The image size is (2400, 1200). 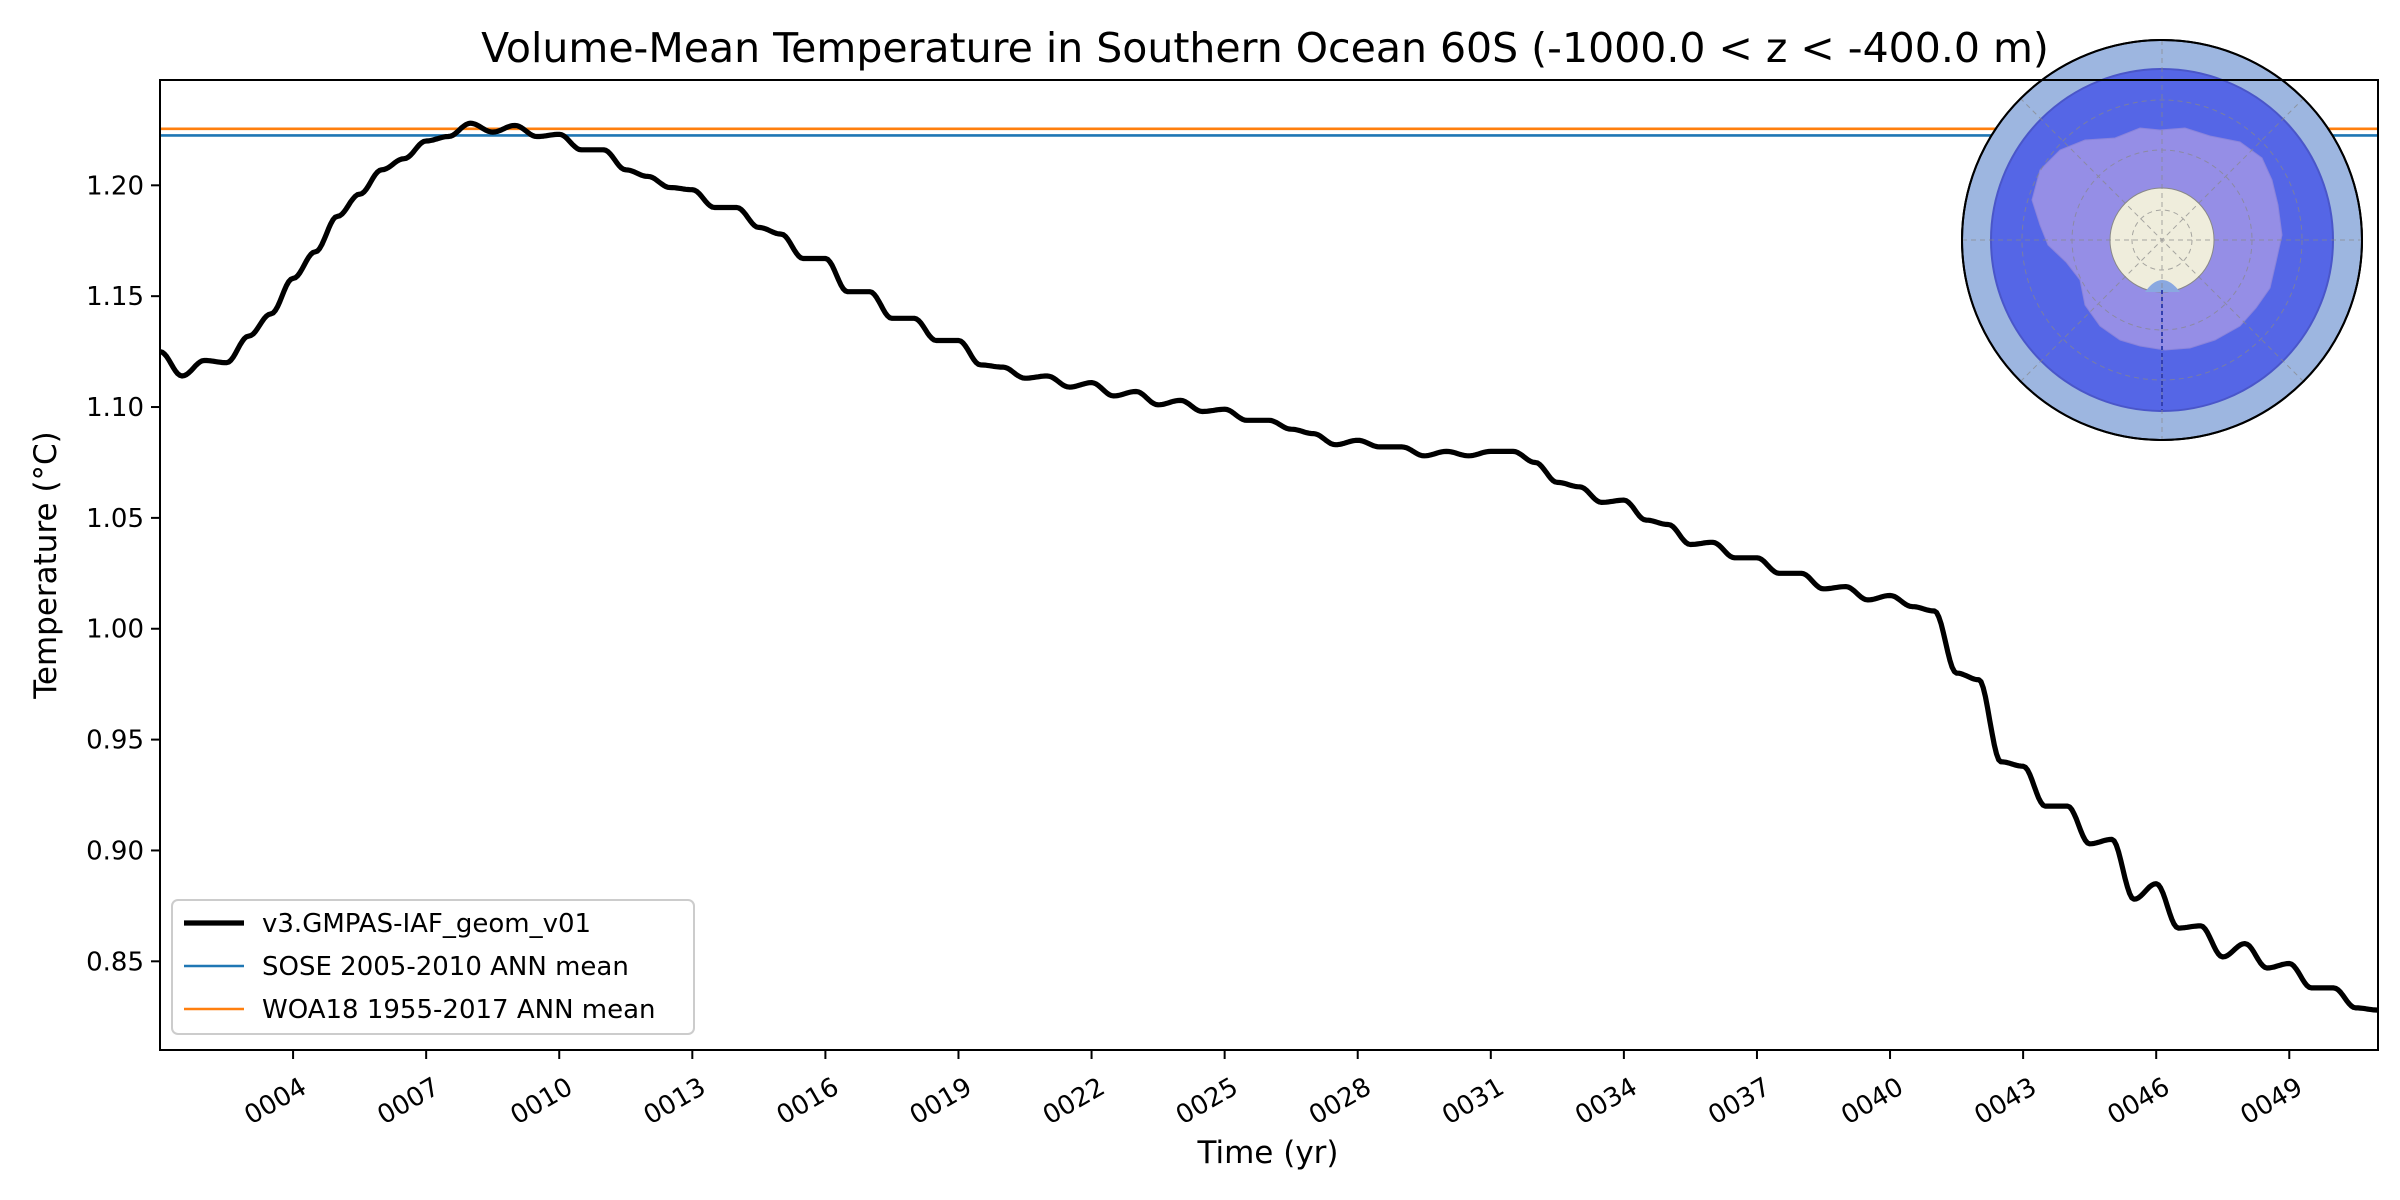 What do you see at coordinates (275, 1101) in the screenshot?
I see `x-tick-label: 0004` at bounding box center [275, 1101].